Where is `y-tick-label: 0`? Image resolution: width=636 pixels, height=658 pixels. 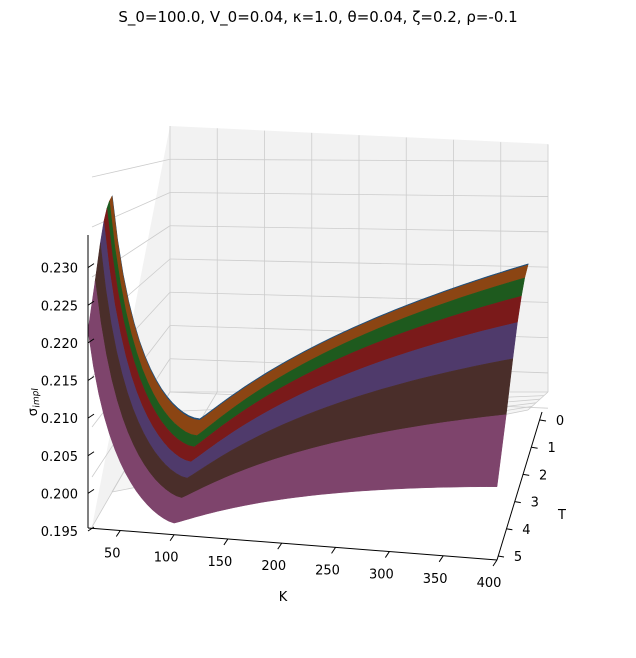
y-tick-label: 0 is located at coordinates (560, 421).